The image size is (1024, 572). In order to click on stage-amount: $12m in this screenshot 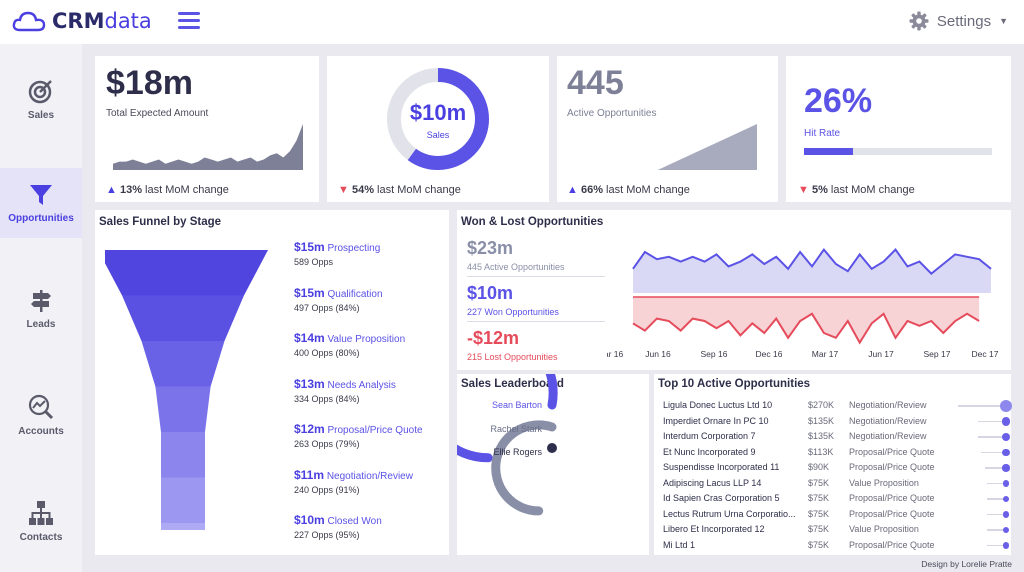, I will do `click(309, 429)`.